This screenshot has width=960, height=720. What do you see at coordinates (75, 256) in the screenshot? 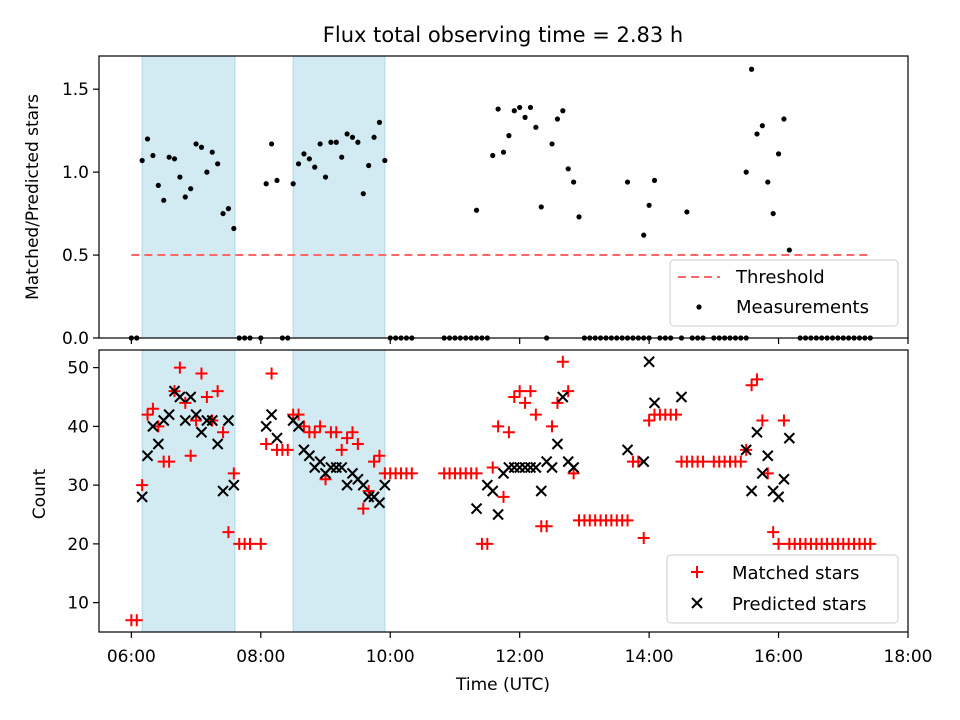
I see `top-y-tick-label: 0.5` at bounding box center [75, 256].